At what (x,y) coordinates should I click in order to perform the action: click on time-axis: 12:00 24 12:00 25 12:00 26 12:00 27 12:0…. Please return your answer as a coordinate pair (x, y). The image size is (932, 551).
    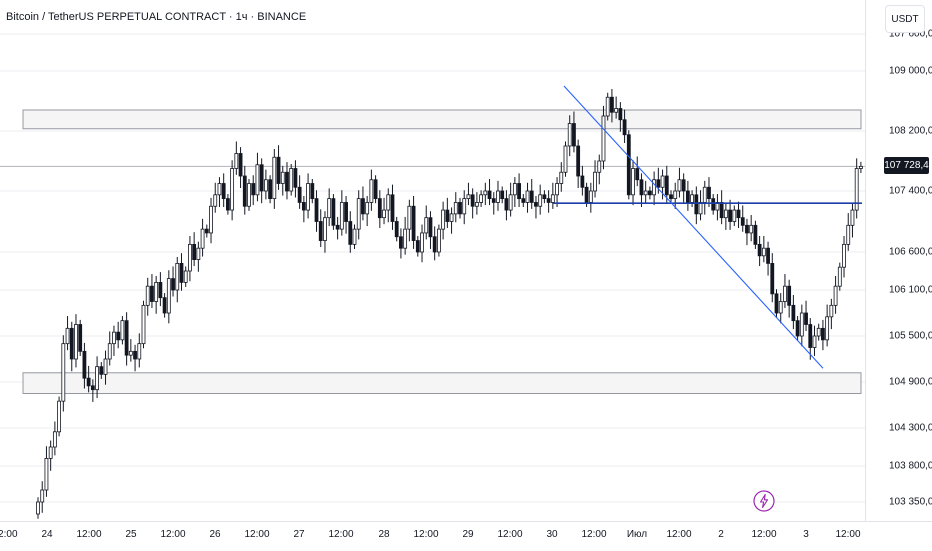
    Looking at the image, I should click on (466, 536).